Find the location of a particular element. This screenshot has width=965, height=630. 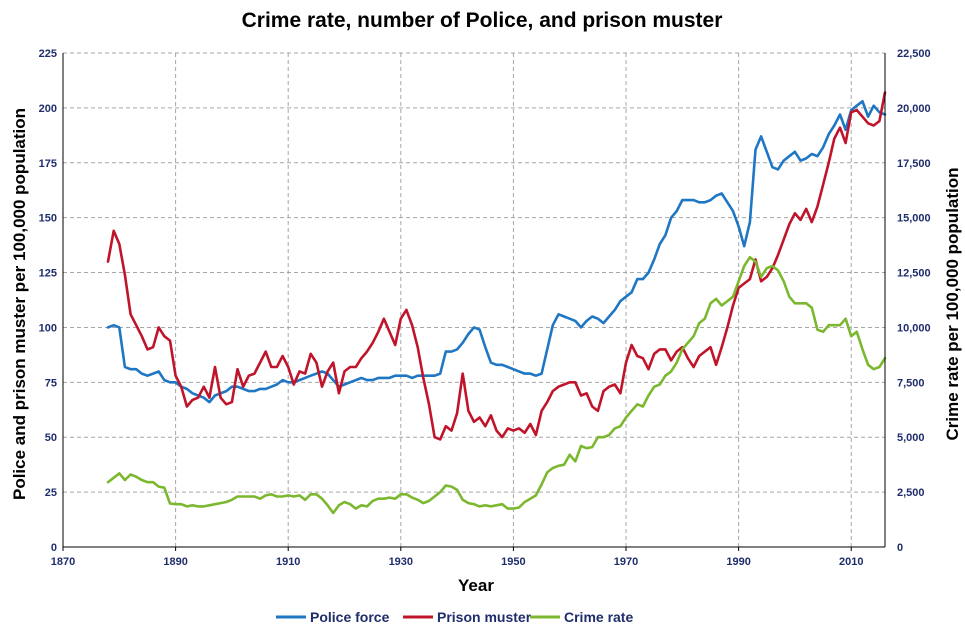

y2-tick-label: 7,500 is located at coordinates (911, 383).